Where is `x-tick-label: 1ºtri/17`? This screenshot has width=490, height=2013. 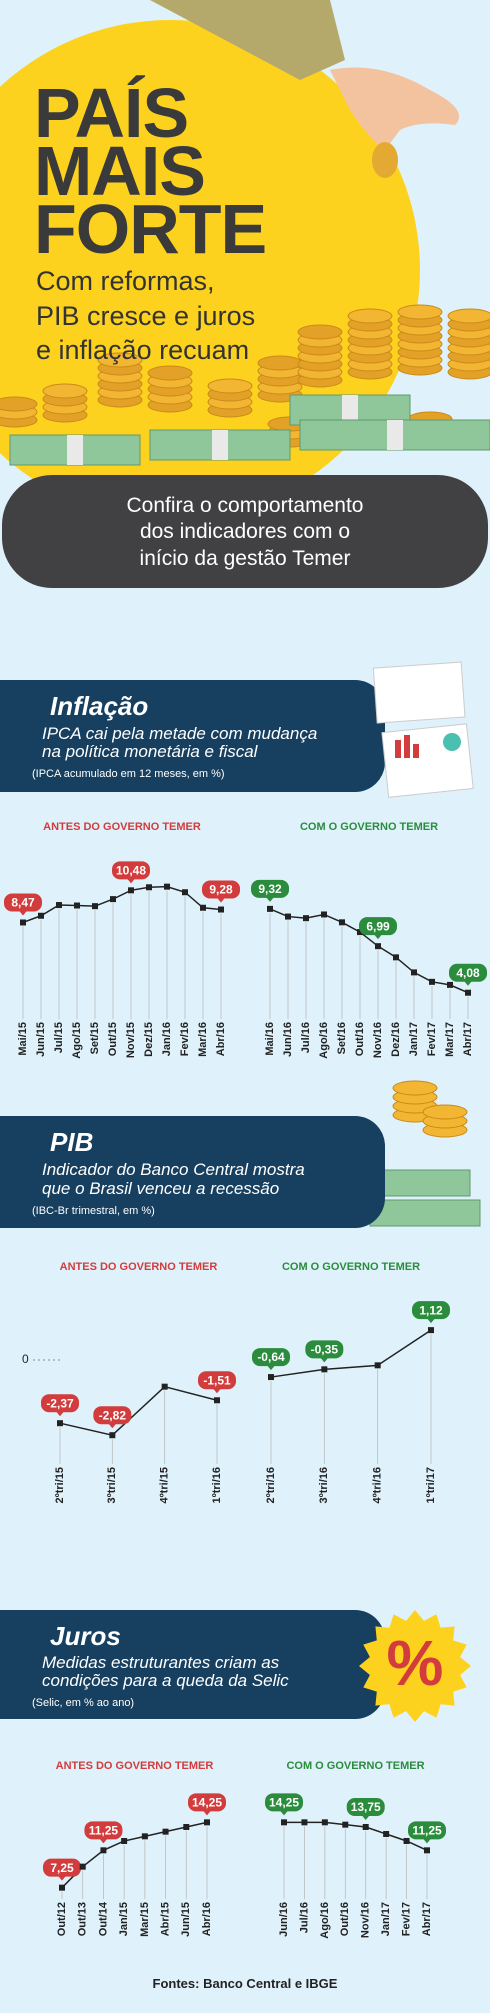
x-tick-label: 1ºtri/17 is located at coordinates (431, 1485).